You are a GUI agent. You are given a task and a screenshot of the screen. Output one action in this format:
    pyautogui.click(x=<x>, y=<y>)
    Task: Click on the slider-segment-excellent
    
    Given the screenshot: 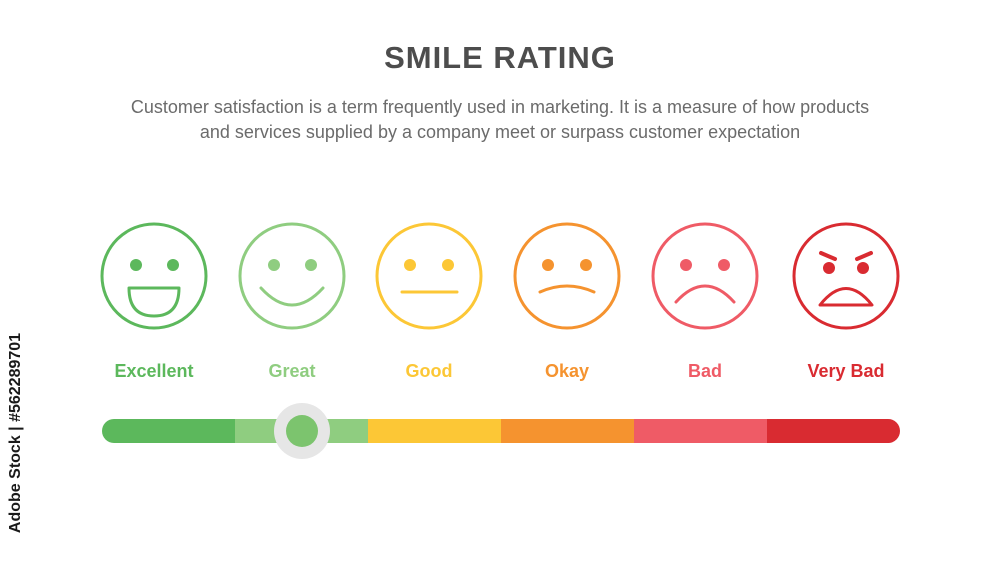 What is the action you would take?
    pyautogui.click(x=168, y=431)
    